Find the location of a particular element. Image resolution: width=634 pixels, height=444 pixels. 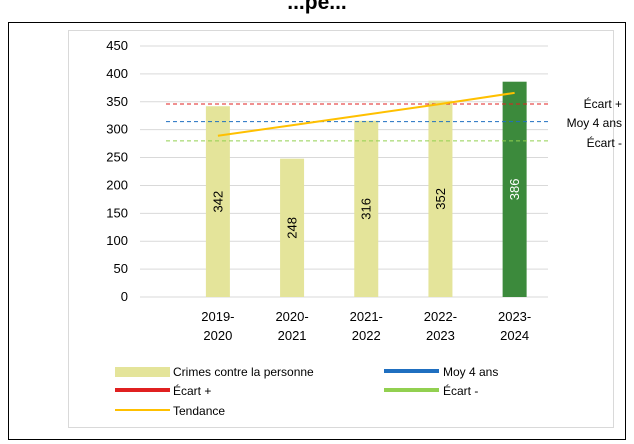

legend-swatch-crimes is located at coordinates (142, 372).